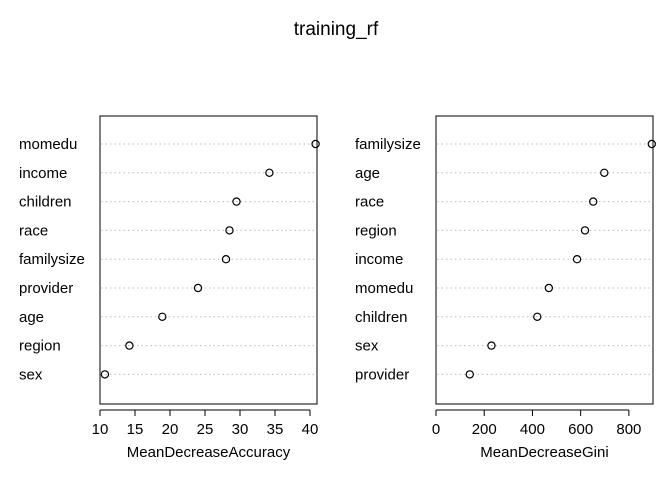 The height and width of the screenshot is (480, 672). Describe the element at coordinates (170, 429) in the screenshot. I see `x-tick-label: 20` at that location.